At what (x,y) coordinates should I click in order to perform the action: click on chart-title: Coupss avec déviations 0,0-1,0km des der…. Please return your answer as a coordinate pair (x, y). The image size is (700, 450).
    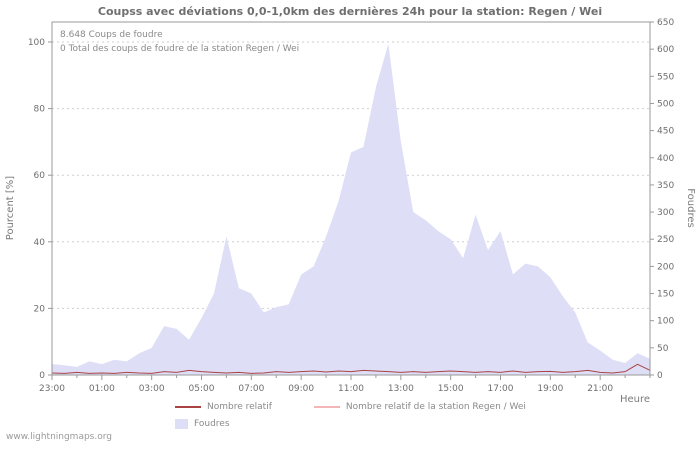
    Looking at the image, I should click on (350, 11).